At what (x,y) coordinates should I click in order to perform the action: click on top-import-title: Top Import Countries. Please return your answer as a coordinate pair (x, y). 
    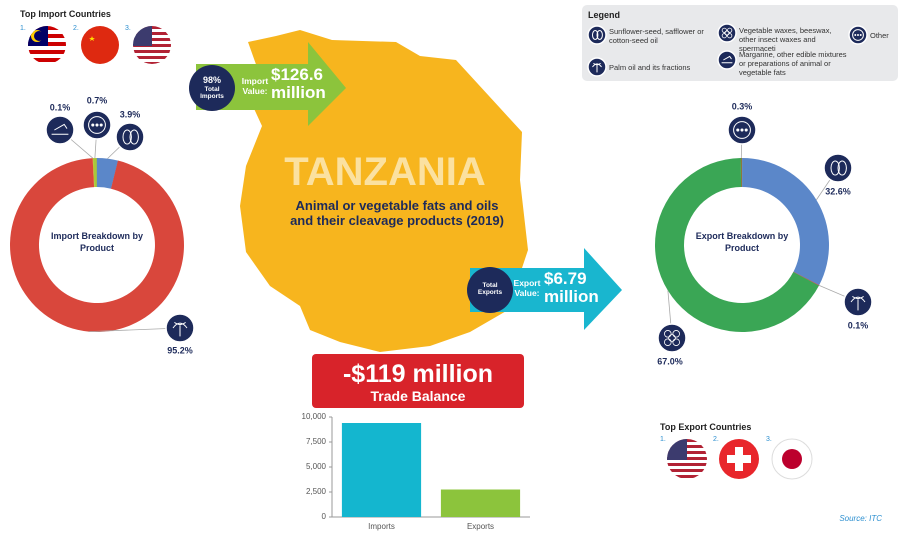
    Looking at the image, I should click on (65, 14).